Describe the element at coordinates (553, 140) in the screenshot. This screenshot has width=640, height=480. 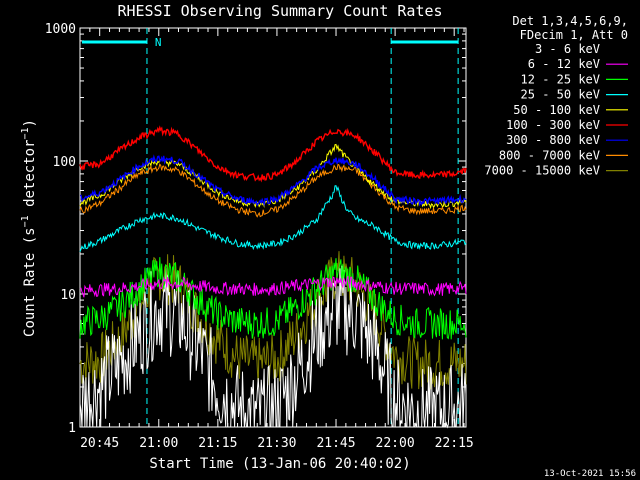
I see `legend-entry-label: 300 - 800 keV` at that location.